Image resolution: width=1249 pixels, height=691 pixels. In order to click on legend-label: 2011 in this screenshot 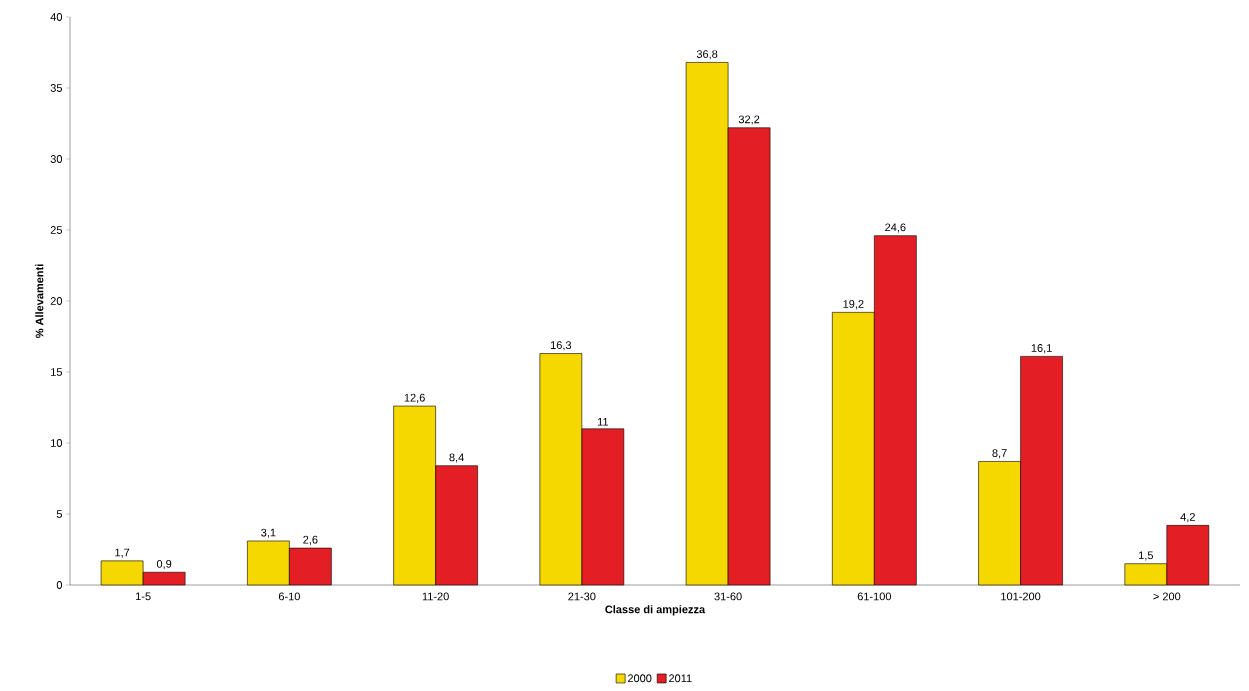, I will do `click(680, 678)`.